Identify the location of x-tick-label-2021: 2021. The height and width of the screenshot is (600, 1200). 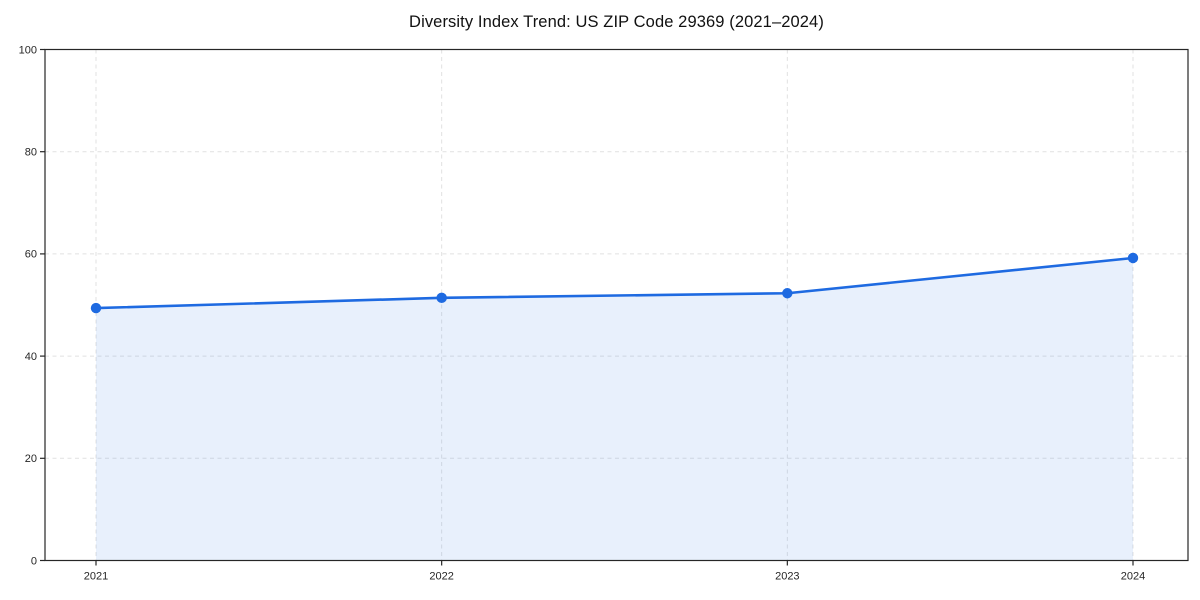
(96, 577).